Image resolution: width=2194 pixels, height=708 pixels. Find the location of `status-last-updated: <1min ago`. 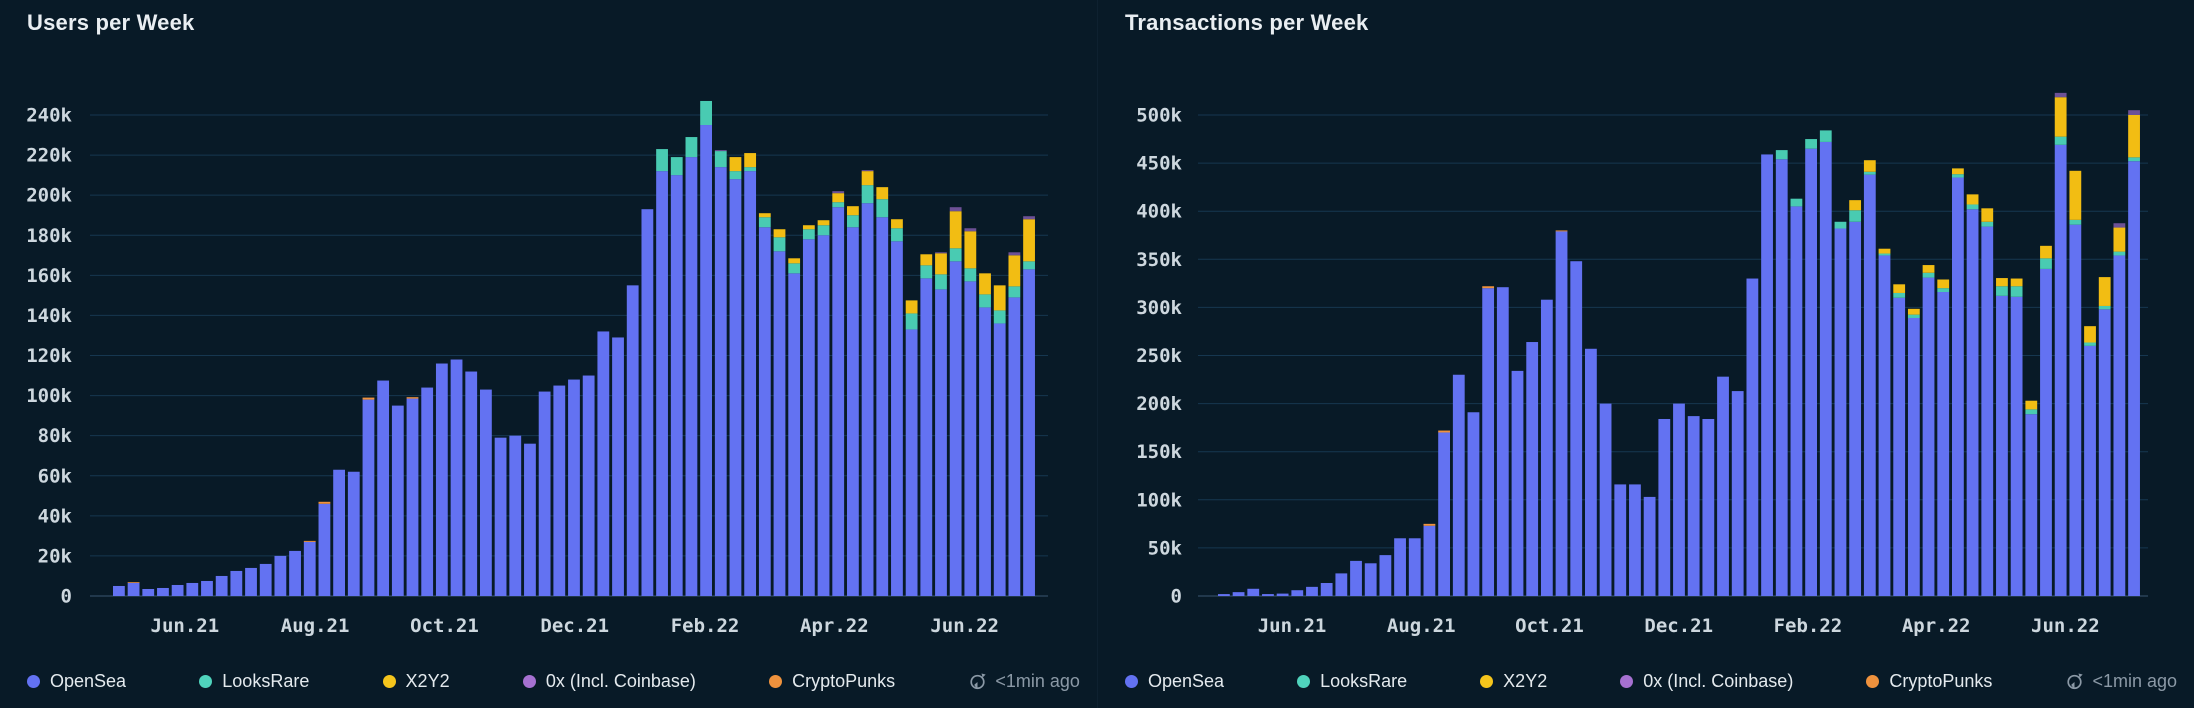

status-last-updated: <1min ago is located at coordinates (2121, 681).